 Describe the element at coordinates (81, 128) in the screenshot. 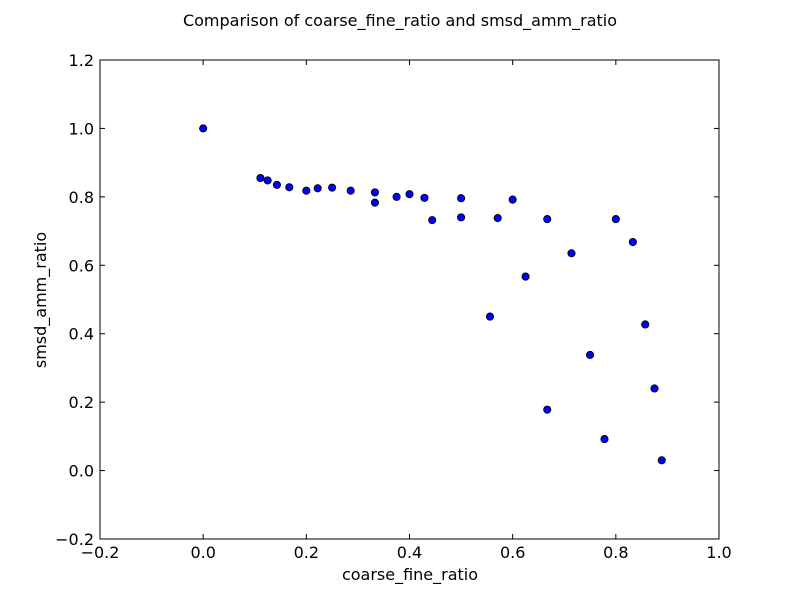

I see `y-tick-label: 1.0` at that location.